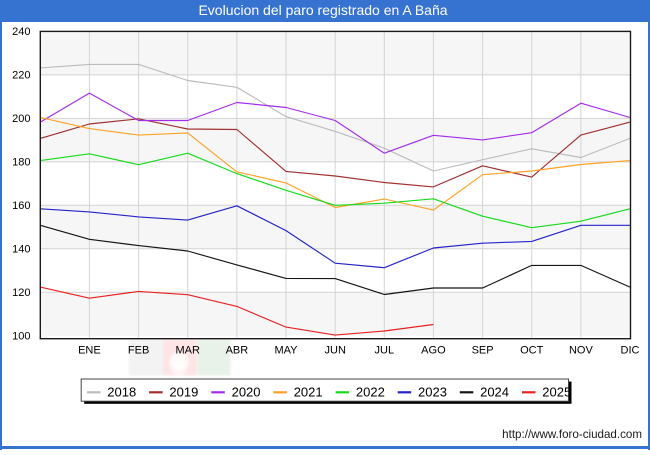 The image size is (650, 455). What do you see at coordinates (21, 206) in the screenshot?
I see `svg-text: 160` at bounding box center [21, 206].